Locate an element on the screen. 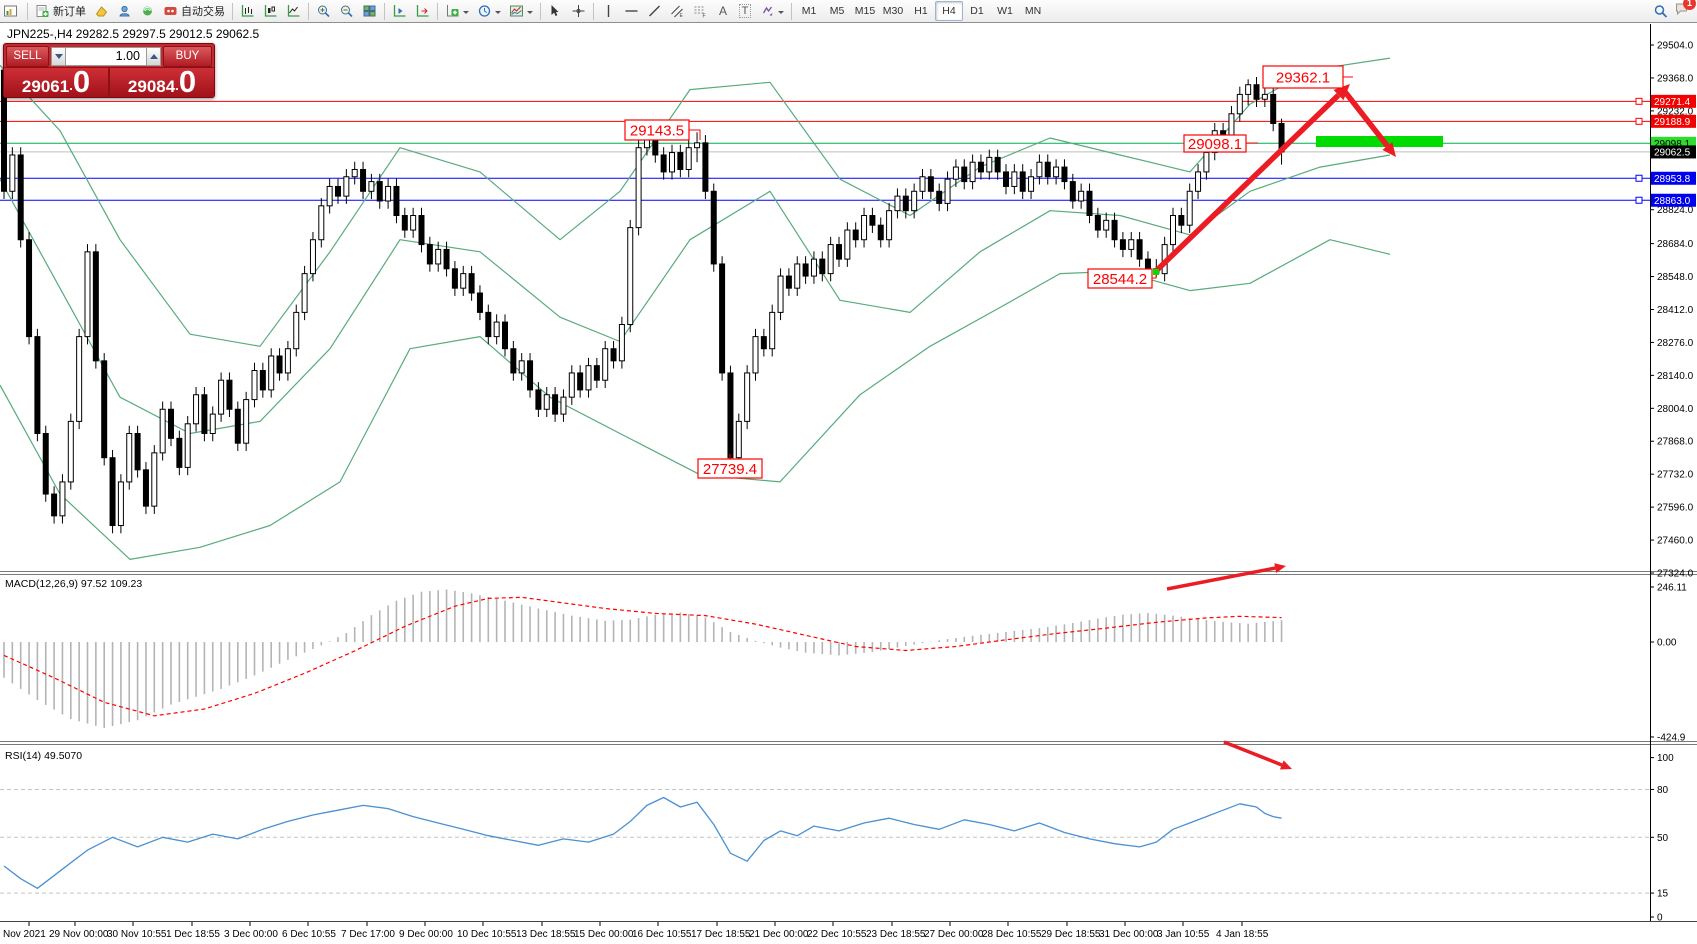 The height and width of the screenshot is (944, 1697). timeframe-D1: D1 is located at coordinates (977, 11).